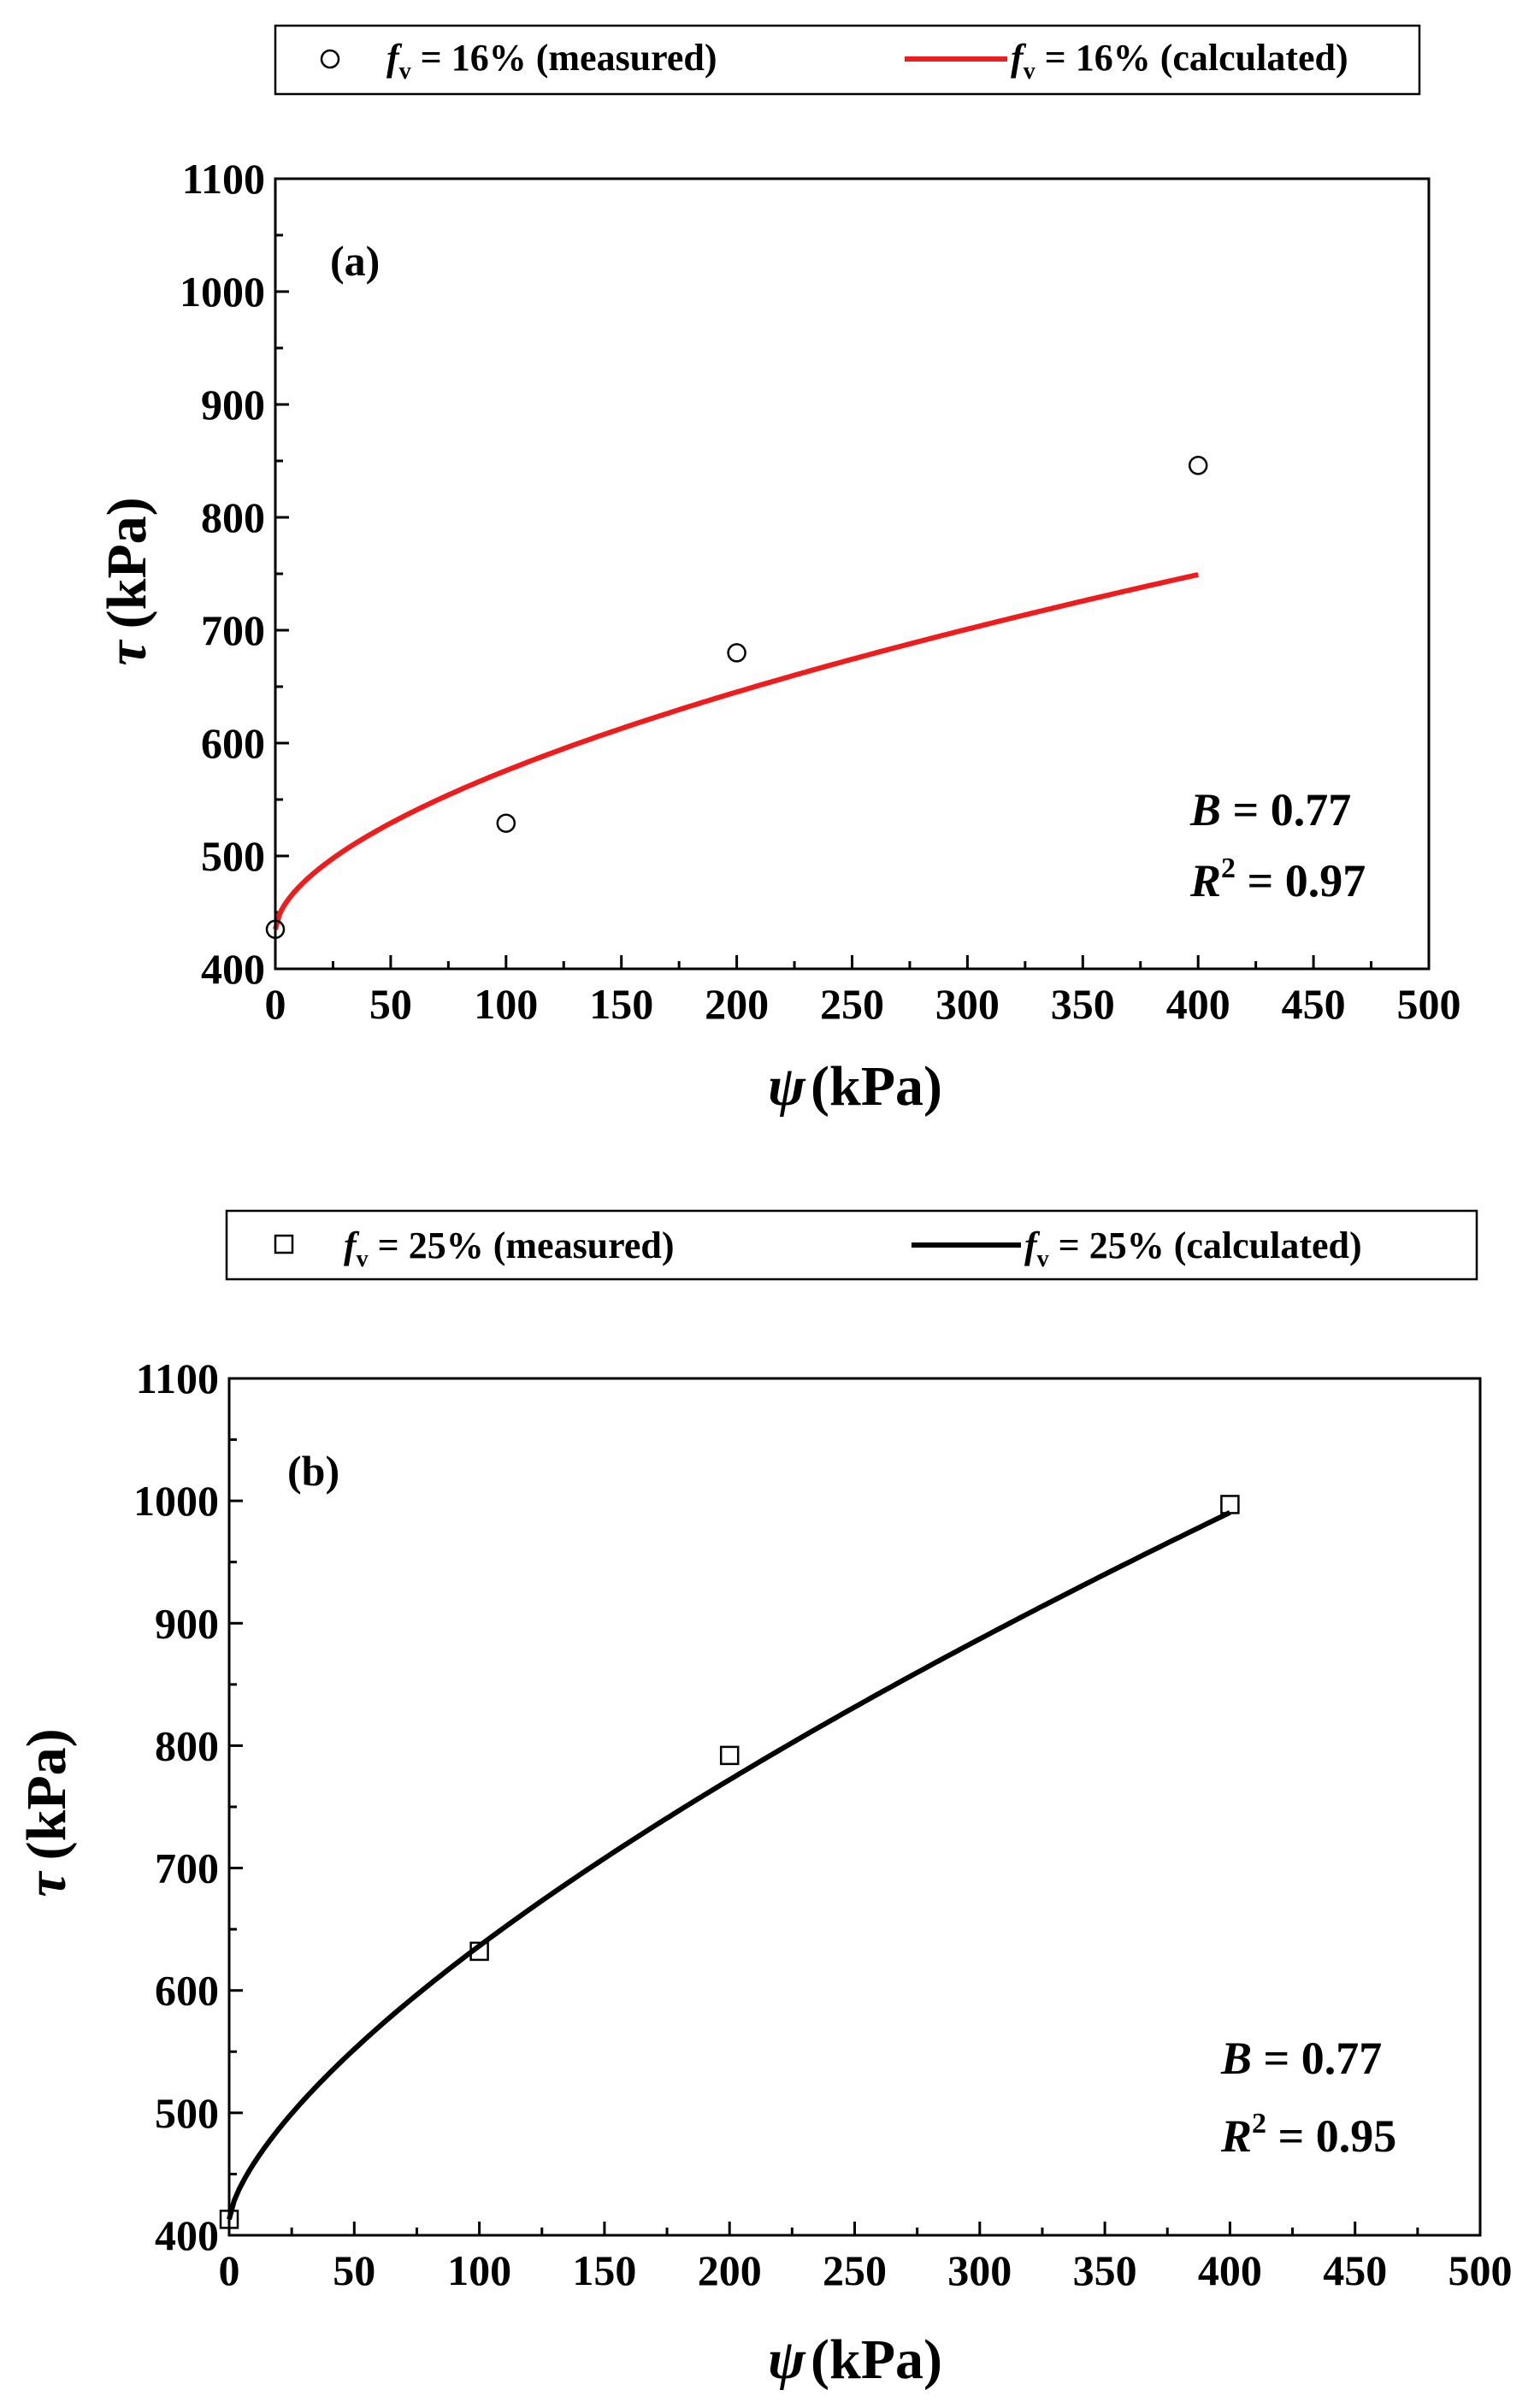 This screenshot has height=2402, width=1540. Describe the element at coordinates (1270, 810) in the screenshot. I see `b-annotation-a: B = 0.77` at that location.